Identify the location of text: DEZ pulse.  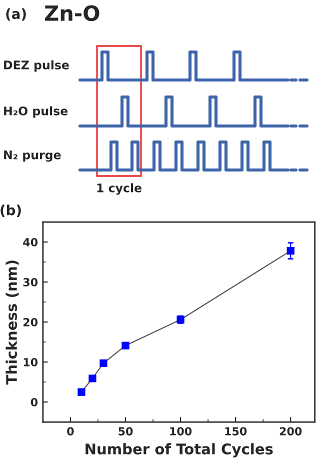
(36, 66).